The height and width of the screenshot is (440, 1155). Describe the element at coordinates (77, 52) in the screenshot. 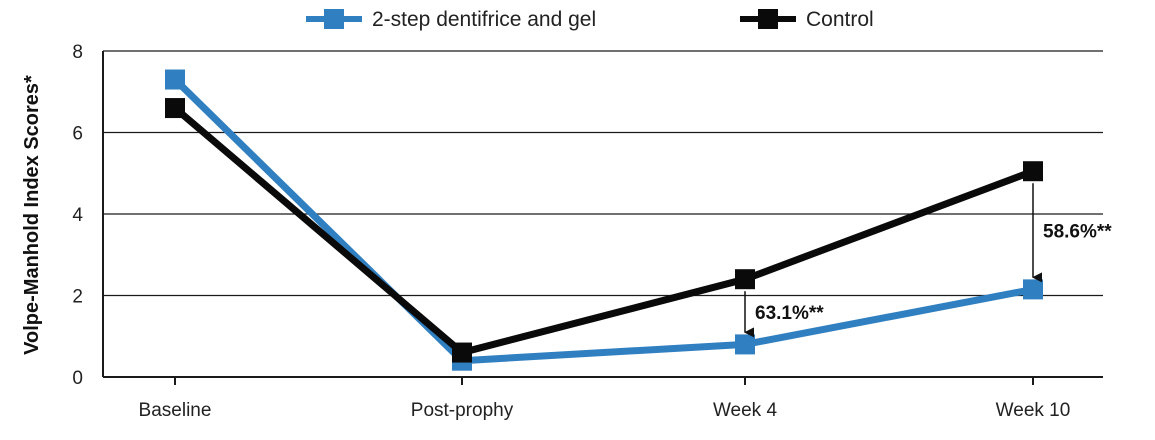

I see `y-tick-label: 8` at that location.